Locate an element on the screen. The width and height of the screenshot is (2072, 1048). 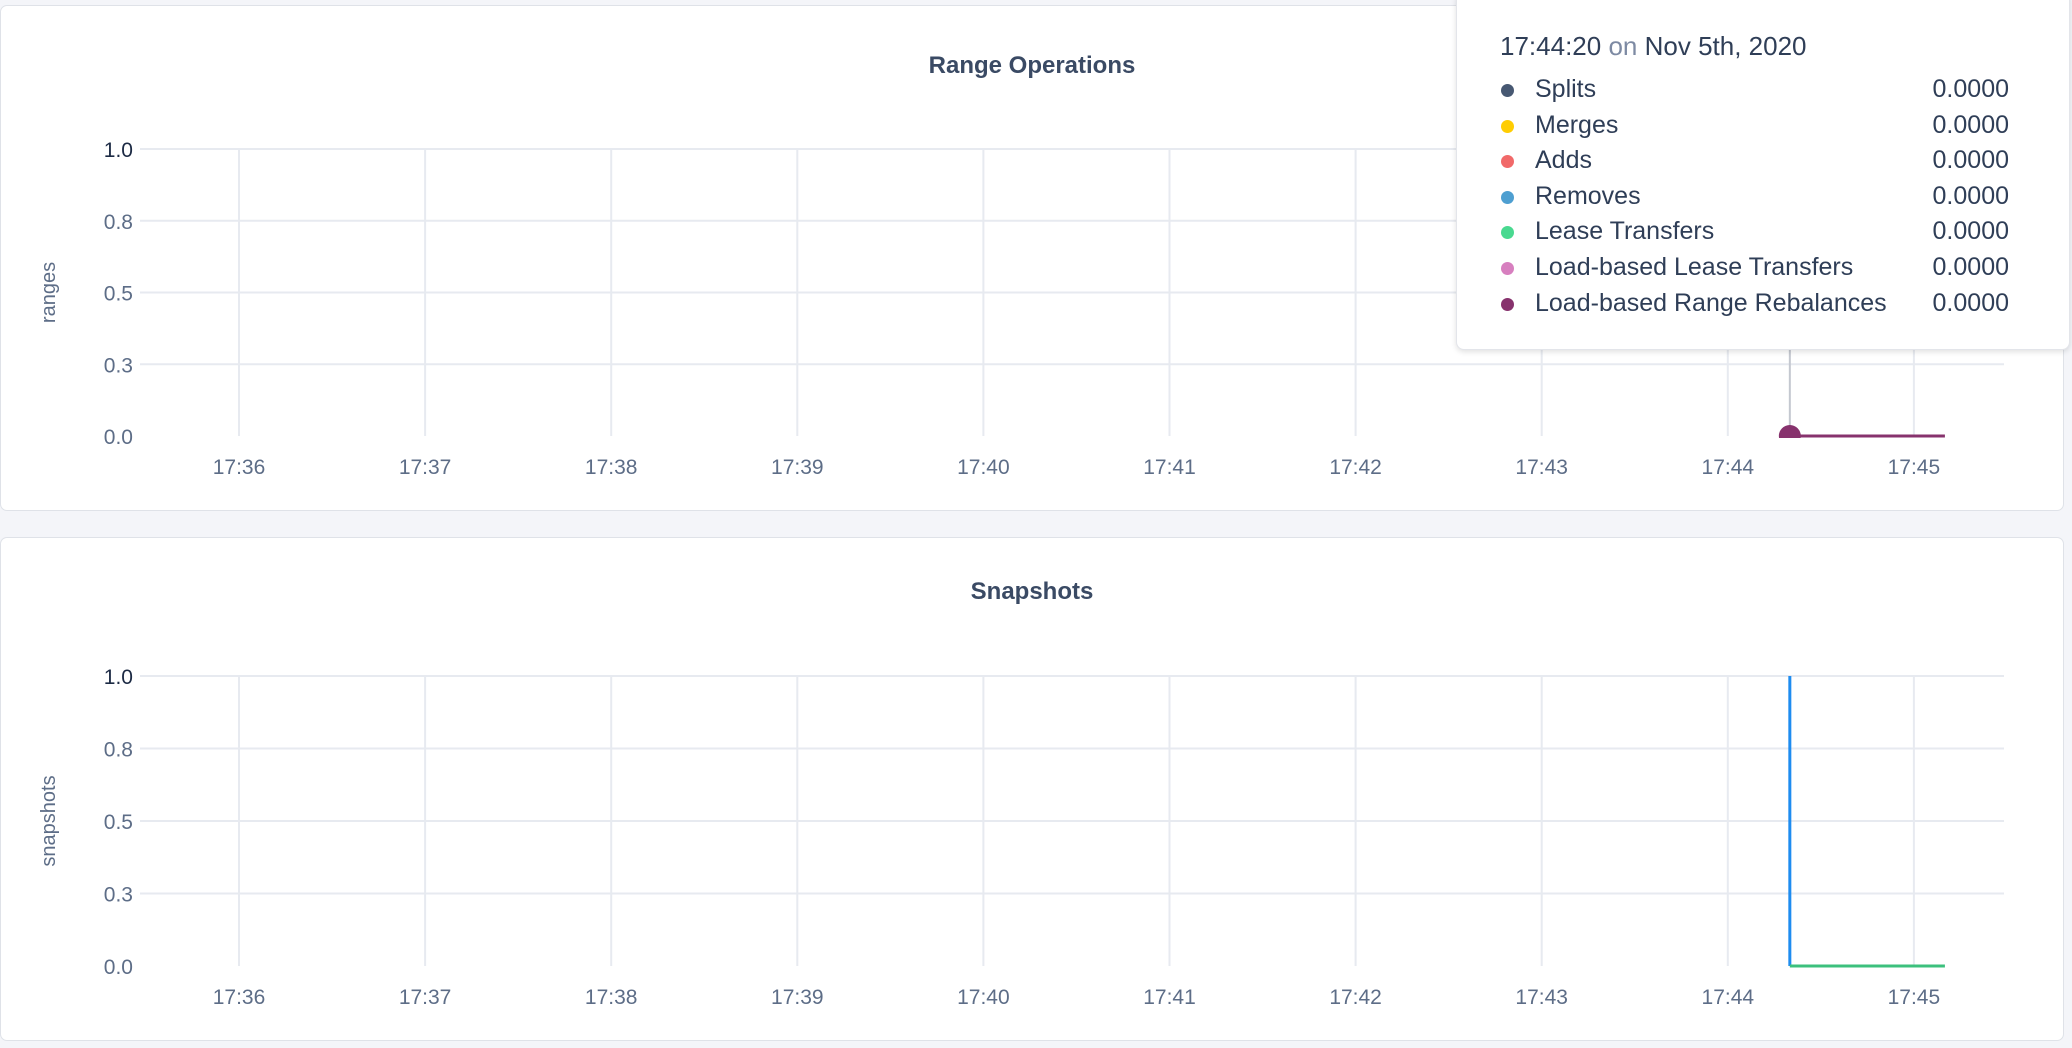
marker-clip is located at coordinates (1789, 445).